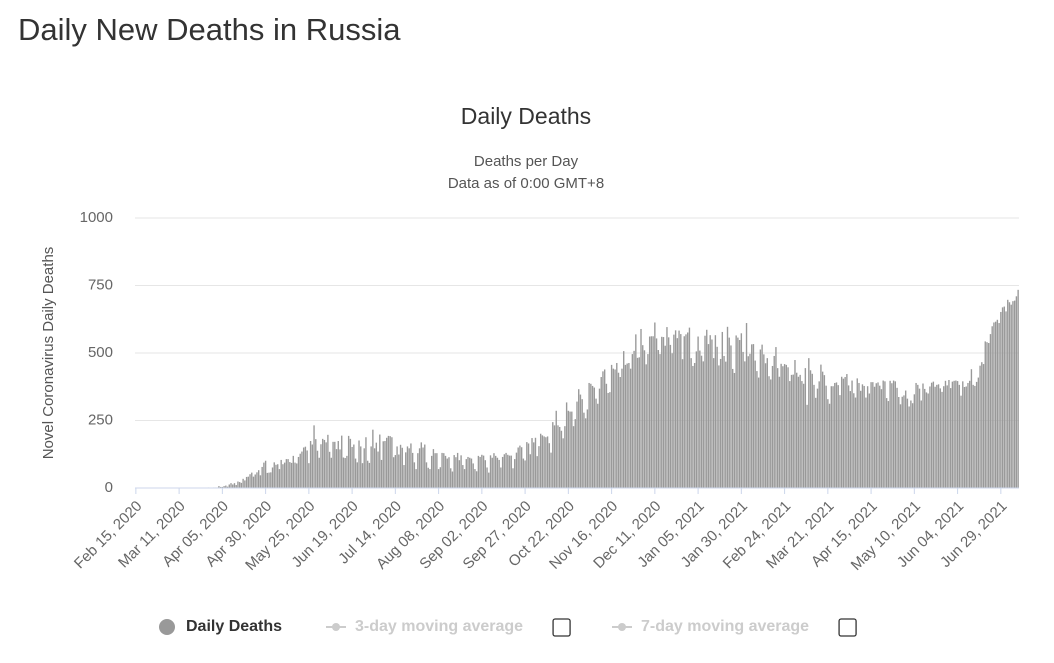 The height and width of the screenshot is (663, 1054). Describe the element at coordinates (100, 419) in the screenshot. I see `y-tick-label: 250` at that location.